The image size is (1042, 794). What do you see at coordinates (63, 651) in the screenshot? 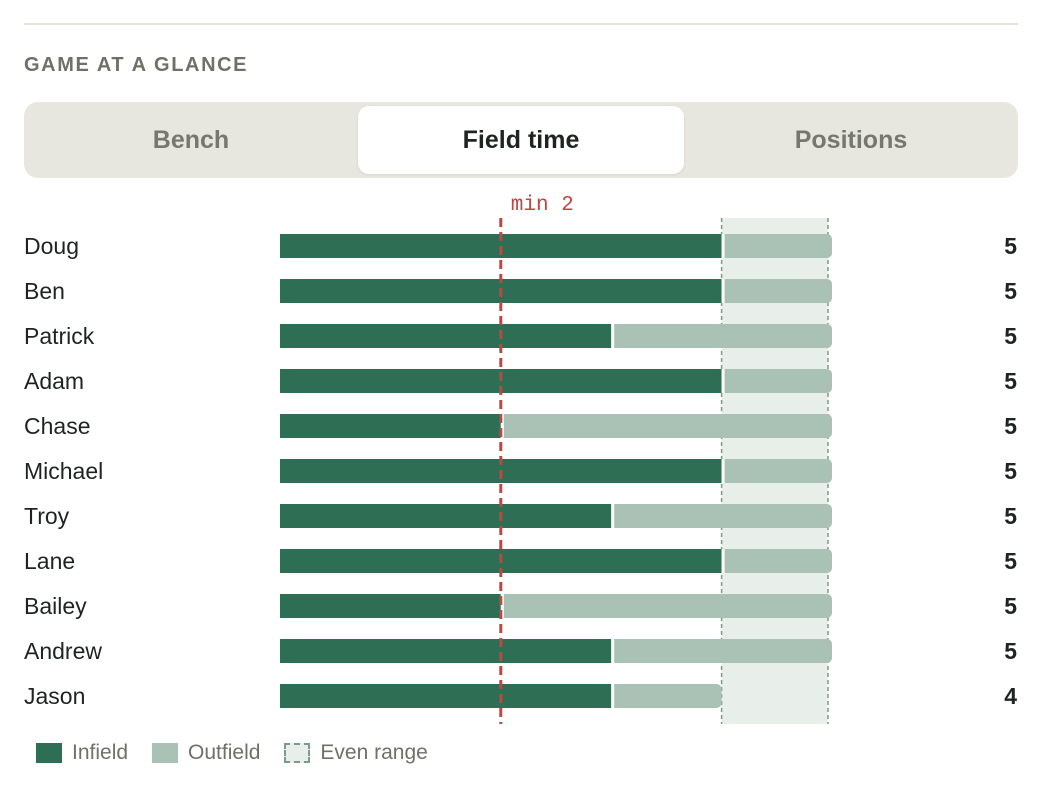
I see `player-name: Andrew` at bounding box center [63, 651].